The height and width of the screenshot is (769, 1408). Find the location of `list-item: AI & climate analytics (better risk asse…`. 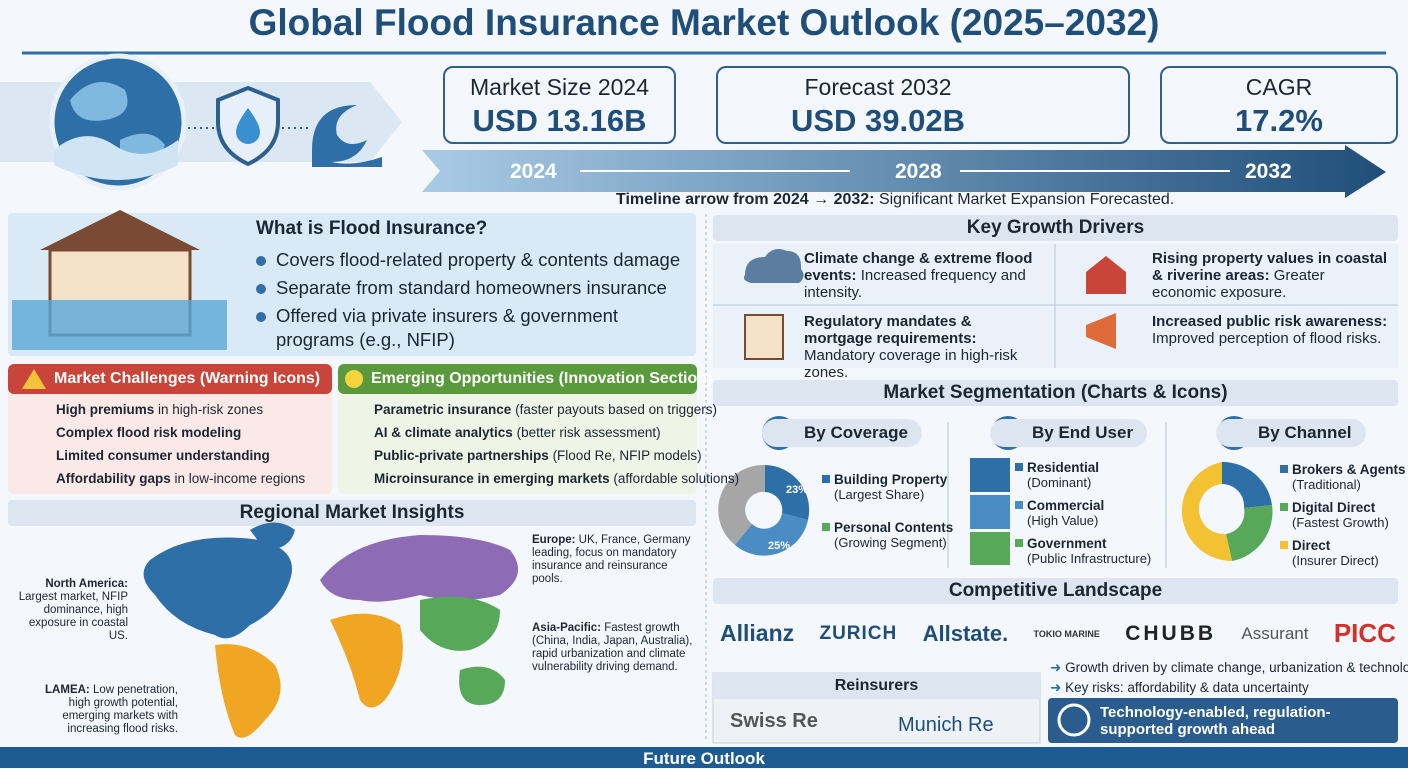

list-item: AI & climate analytics (better risk asse… is located at coordinates (516, 432).